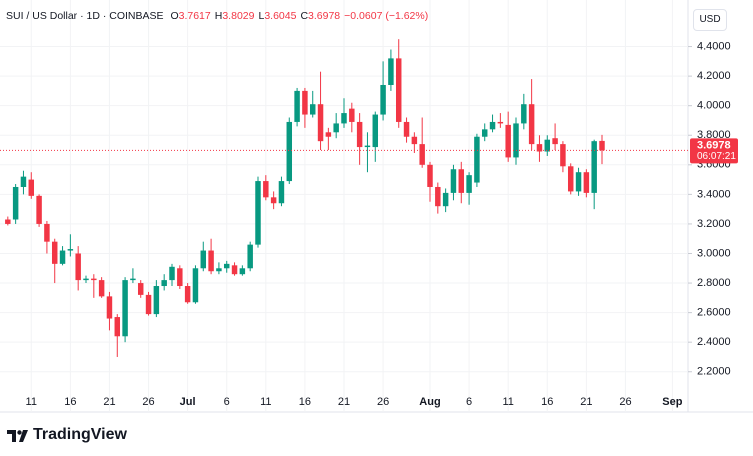  Describe the element at coordinates (714, 372) in the screenshot. I see `y-tick-label: 2.2000` at that location.